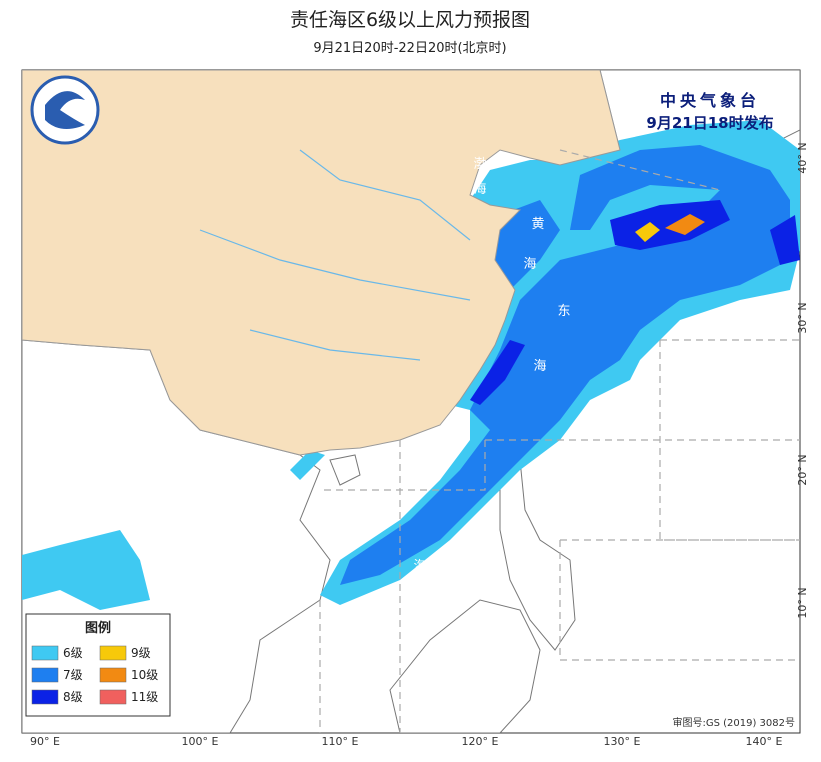 The image size is (821, 762). What do you see at coordinates (802, 317) in the screenshot?
I see `lat-label: 30° N` at bounding box center [802, 317].